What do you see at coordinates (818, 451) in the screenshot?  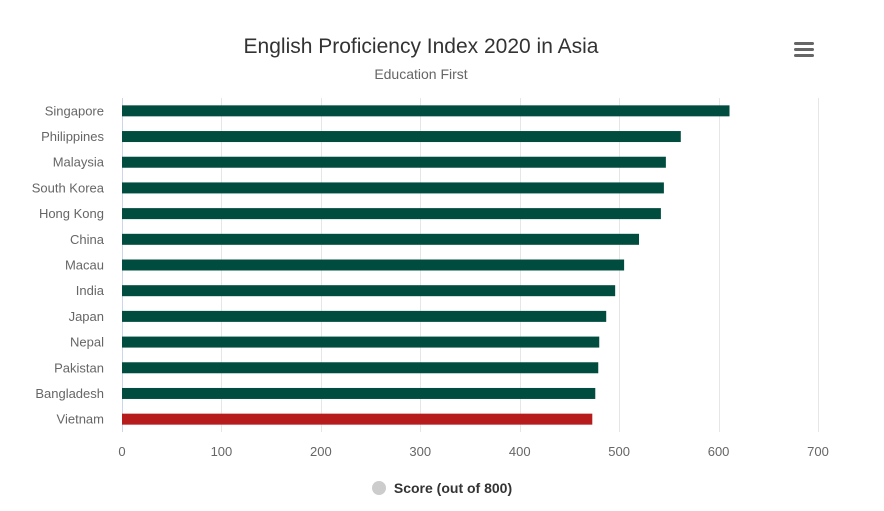 I see `value-tick-label: 700` at bounding box center [818, 451].